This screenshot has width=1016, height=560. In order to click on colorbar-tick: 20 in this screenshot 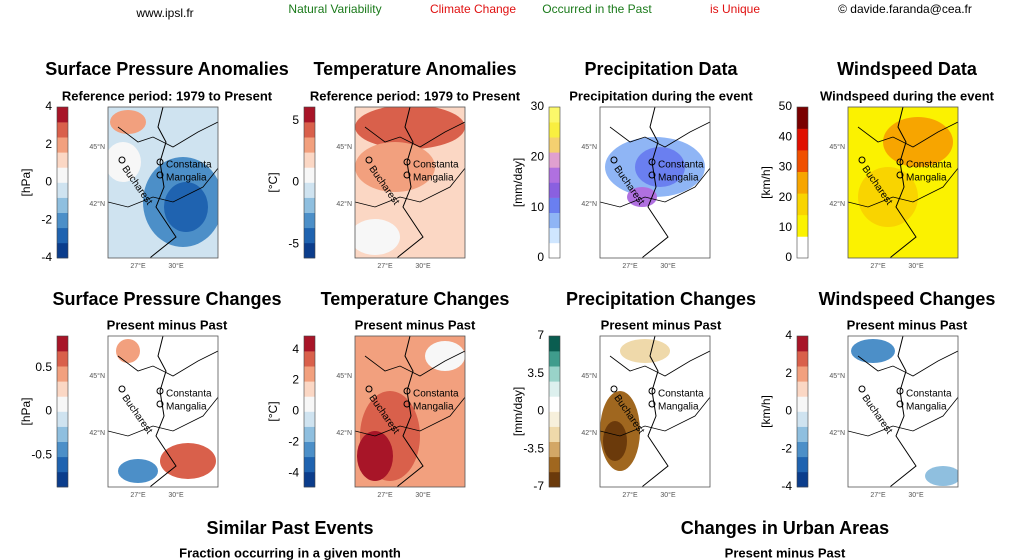, I will do `click(786, 197)`.